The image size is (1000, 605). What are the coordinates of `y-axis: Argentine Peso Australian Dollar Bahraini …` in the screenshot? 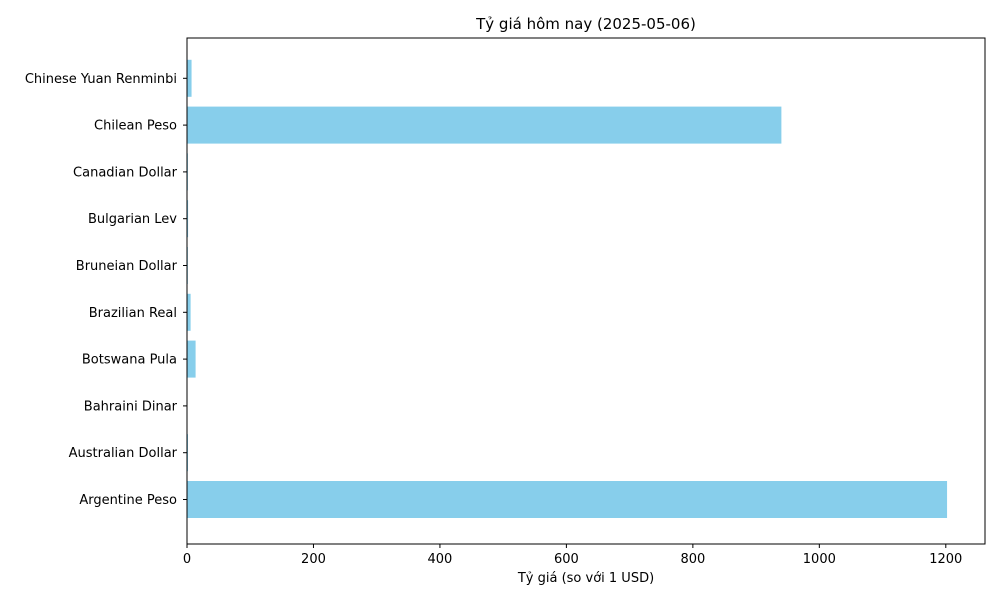 It's located at (106, 290).